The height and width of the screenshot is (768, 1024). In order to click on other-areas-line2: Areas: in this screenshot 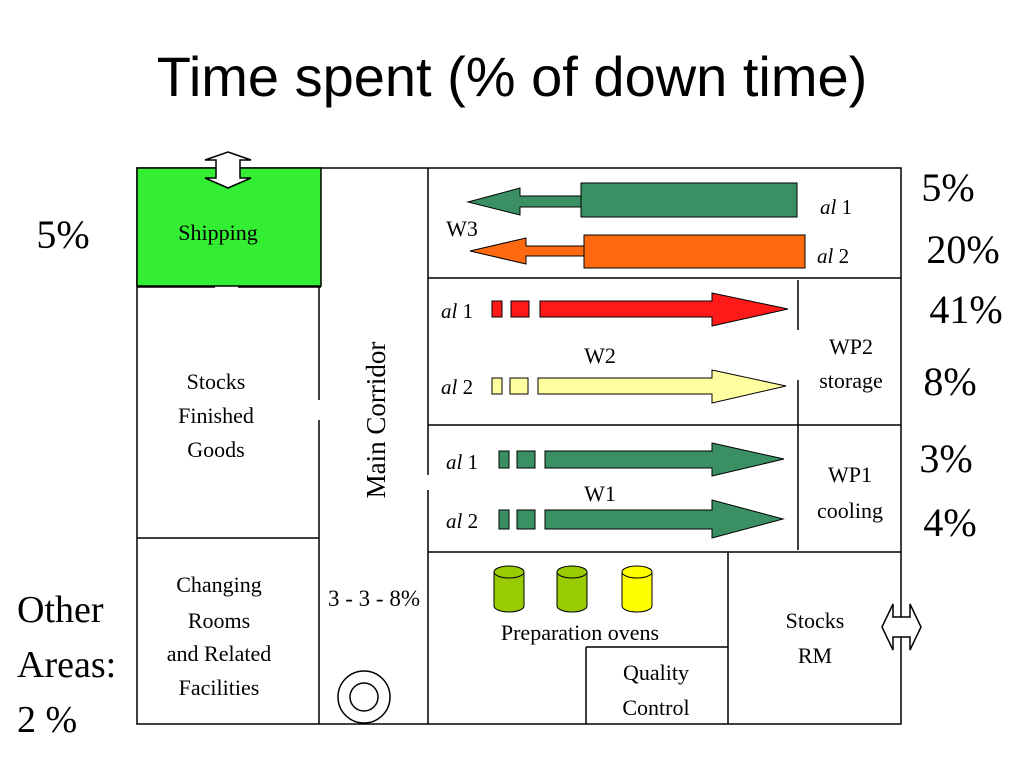, I will do `click(66, 665)`.